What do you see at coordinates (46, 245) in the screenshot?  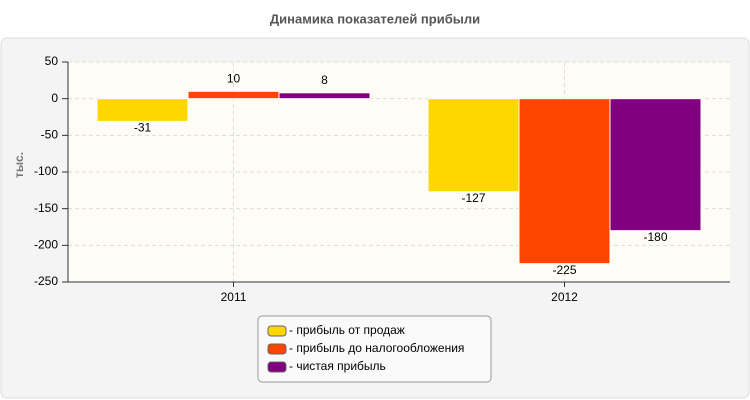 I see `y-tick-label: -200` at bounding box center [46, 245].